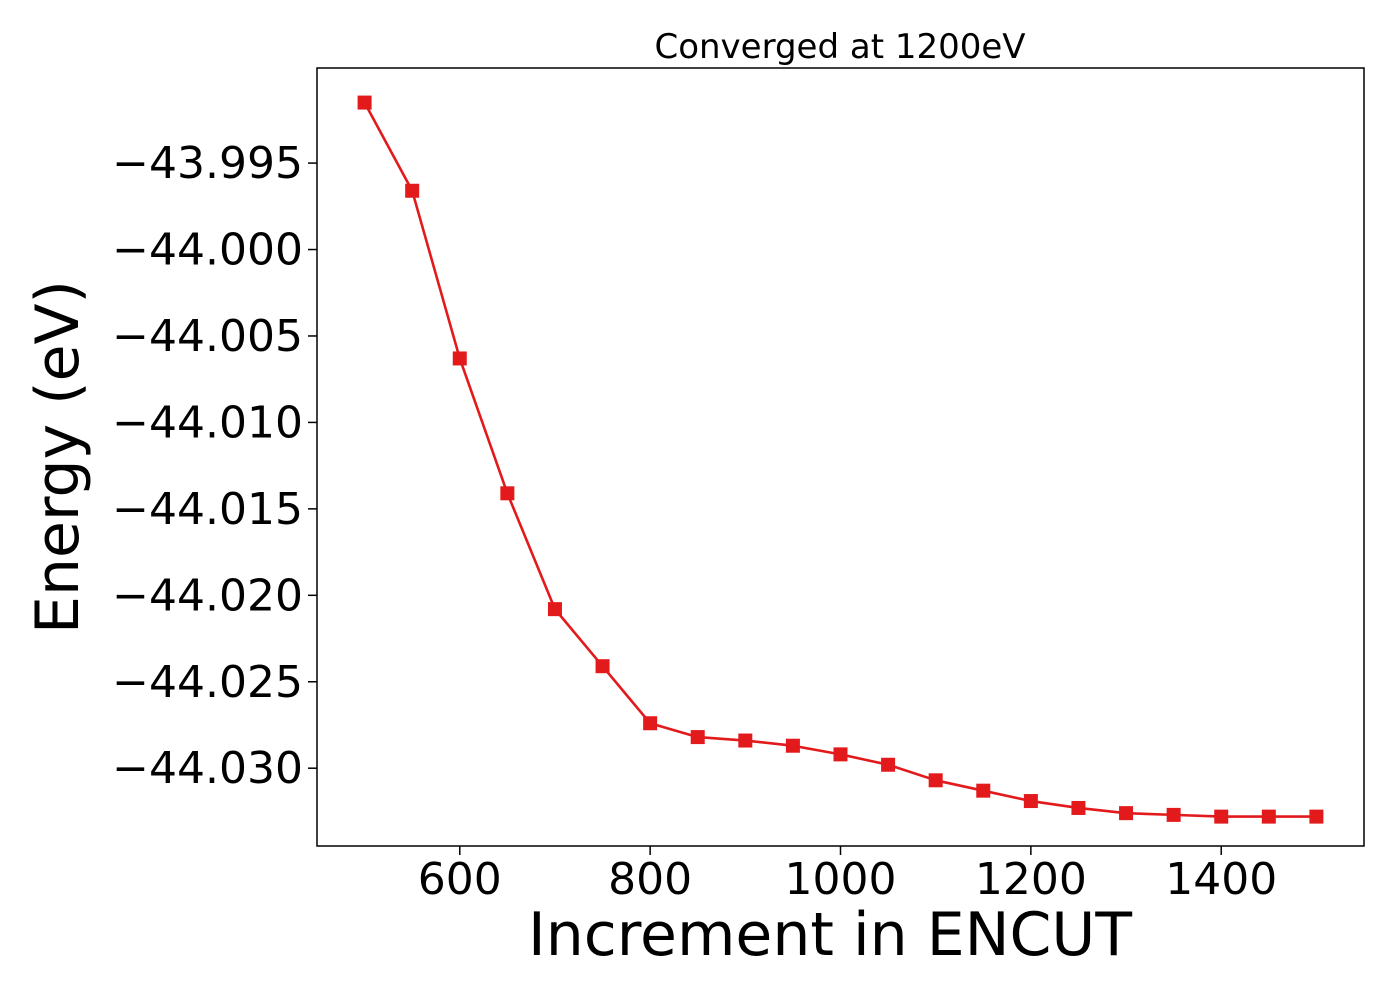 This screenshot has width=1400, height=1000. What do you see at coordinates (841, 879) in the screenshot?
I see `x-tick-label: 1000` at bounding box center [841, 879].